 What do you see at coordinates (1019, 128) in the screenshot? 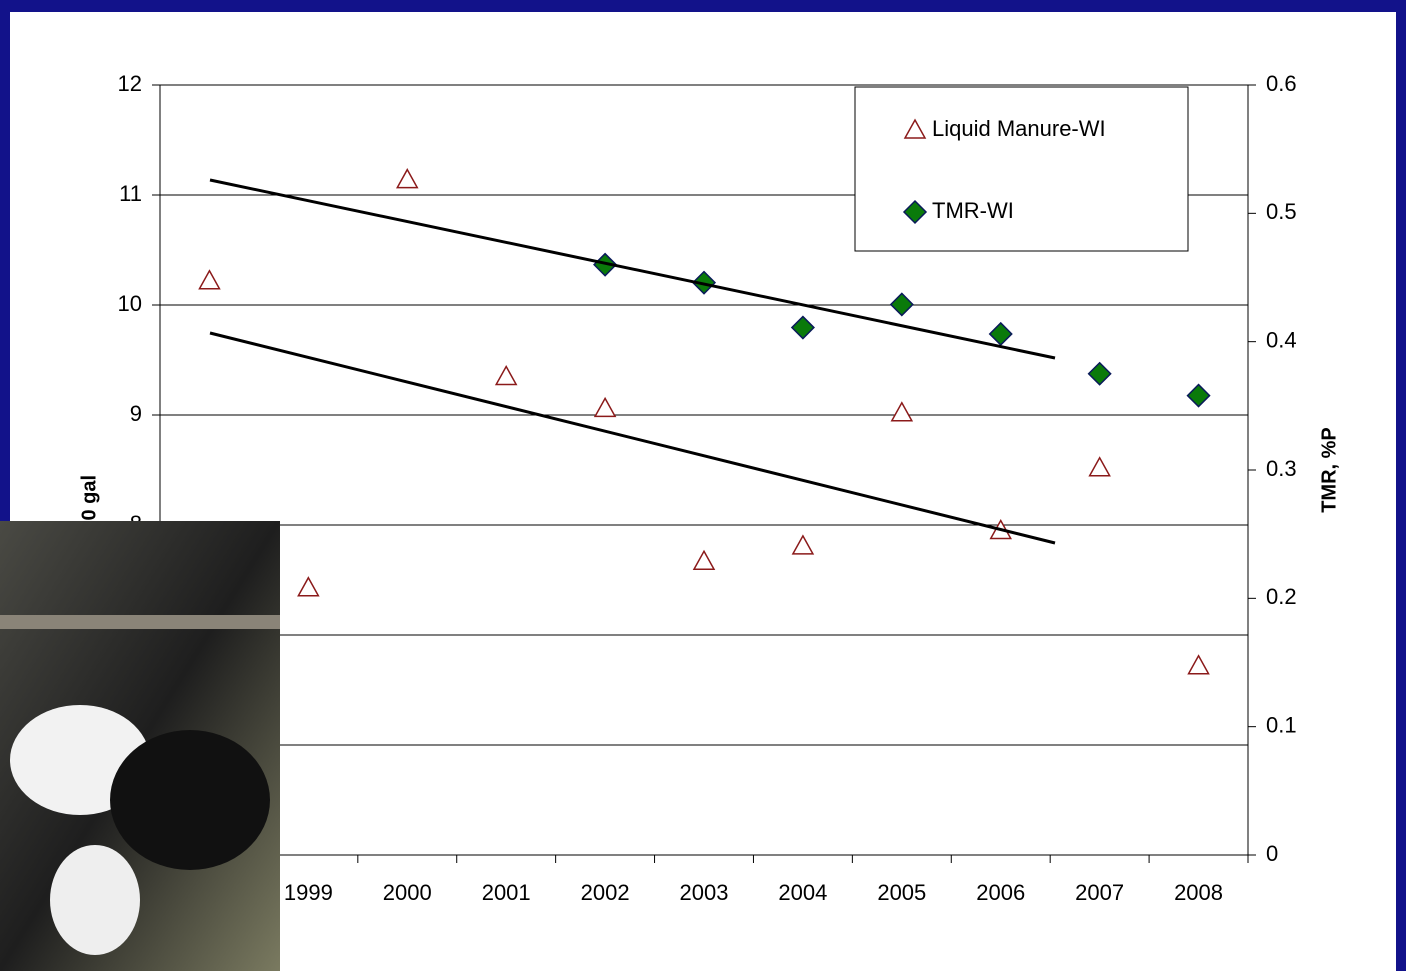
I see `legend-label: Liquid Manure-WI` at bounding box center [1019, 128].